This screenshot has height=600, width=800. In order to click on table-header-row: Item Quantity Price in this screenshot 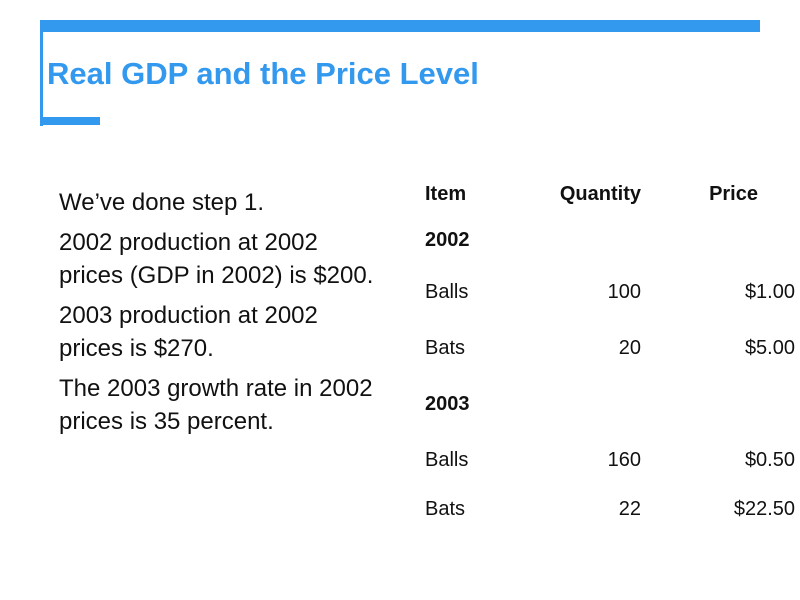, I will do `click(606, 194)`.